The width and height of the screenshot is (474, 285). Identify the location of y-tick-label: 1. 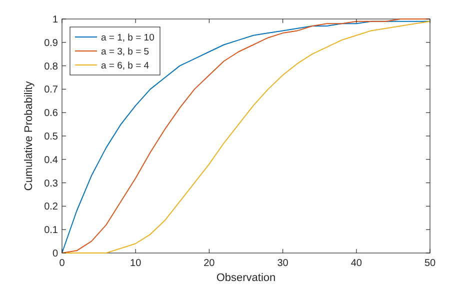
(55, 20).